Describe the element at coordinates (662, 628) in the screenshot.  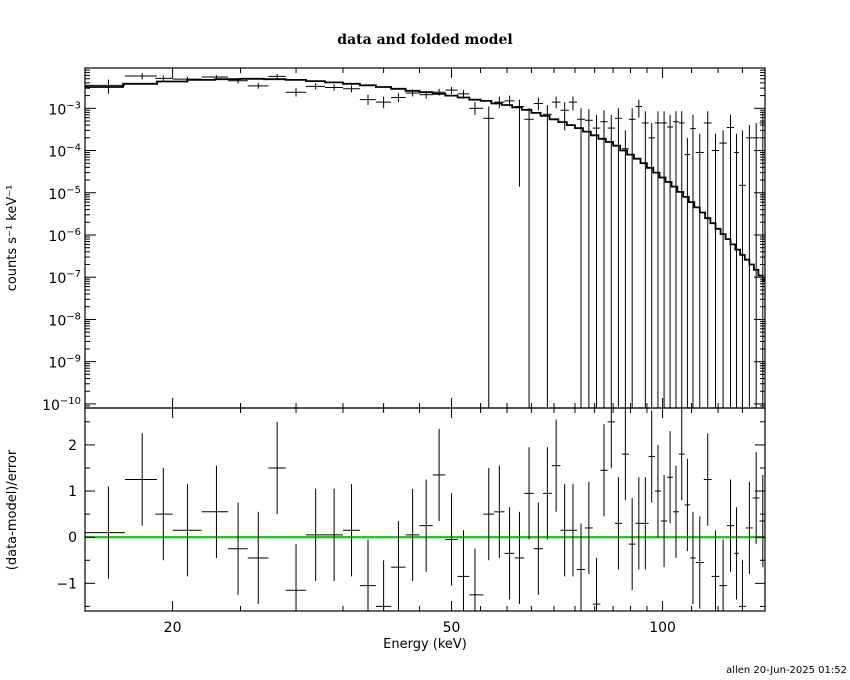
I see `x-tick-label: 100` at that location.